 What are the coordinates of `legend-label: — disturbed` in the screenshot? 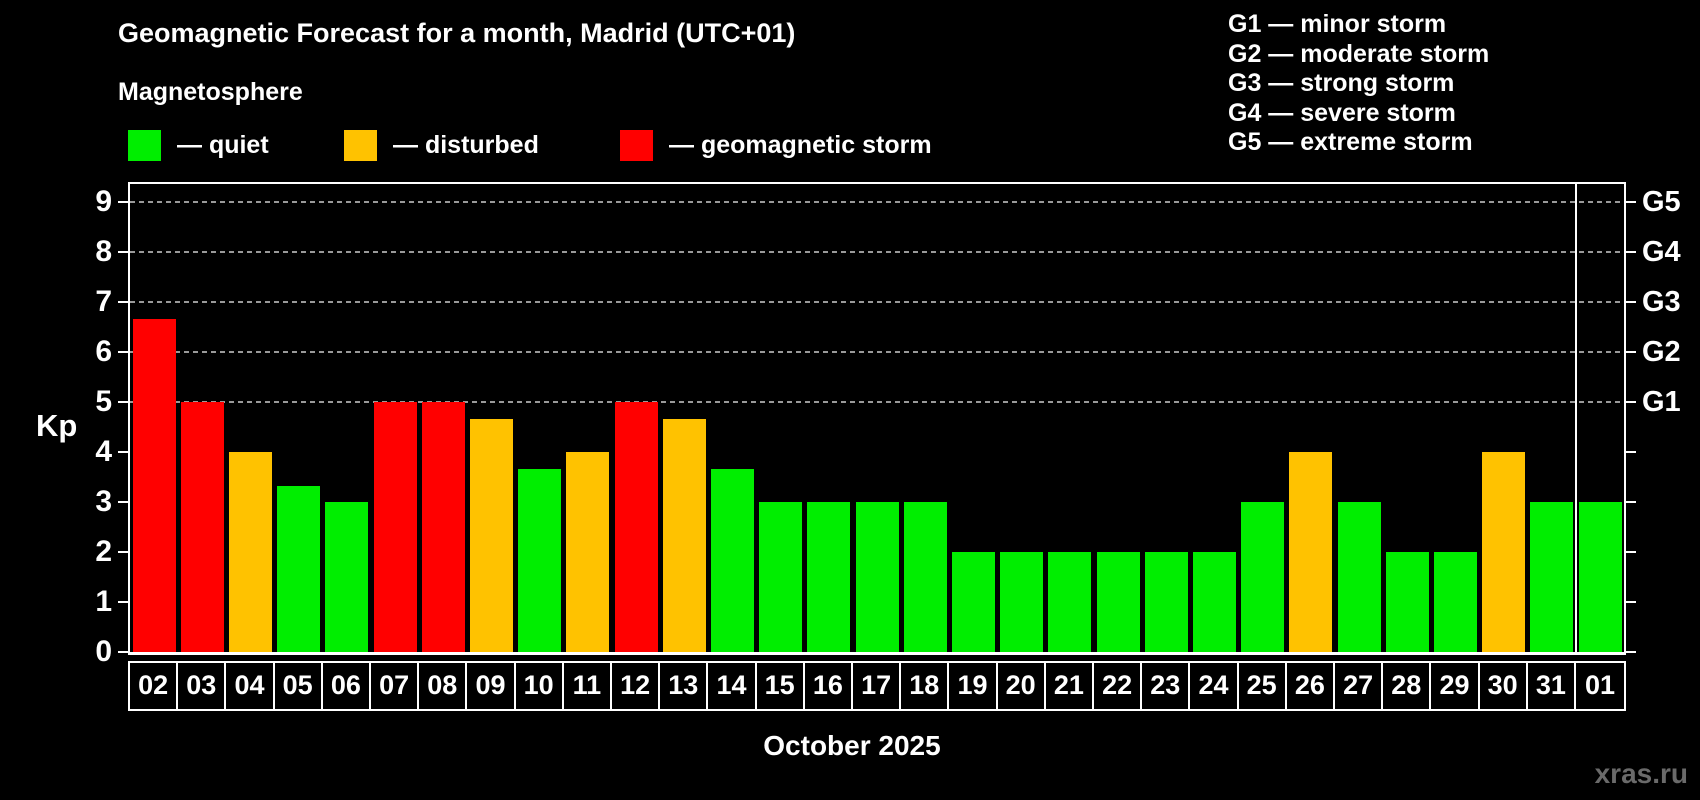 It's located at (466, 145).